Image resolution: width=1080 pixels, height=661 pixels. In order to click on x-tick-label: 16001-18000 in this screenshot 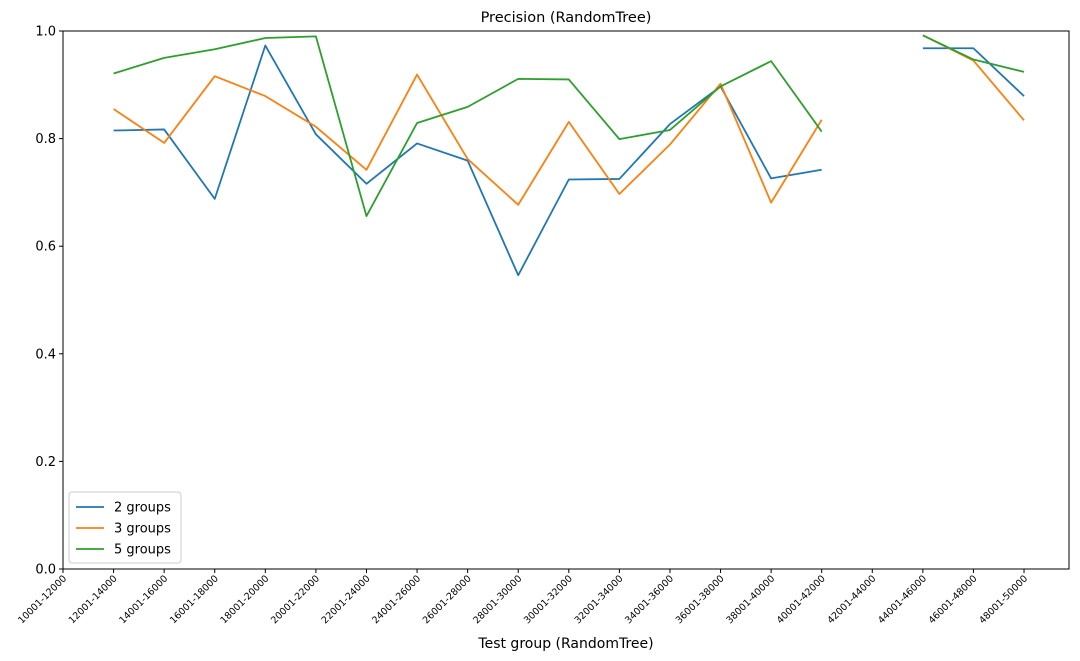, I will do `click(194, 599)`.